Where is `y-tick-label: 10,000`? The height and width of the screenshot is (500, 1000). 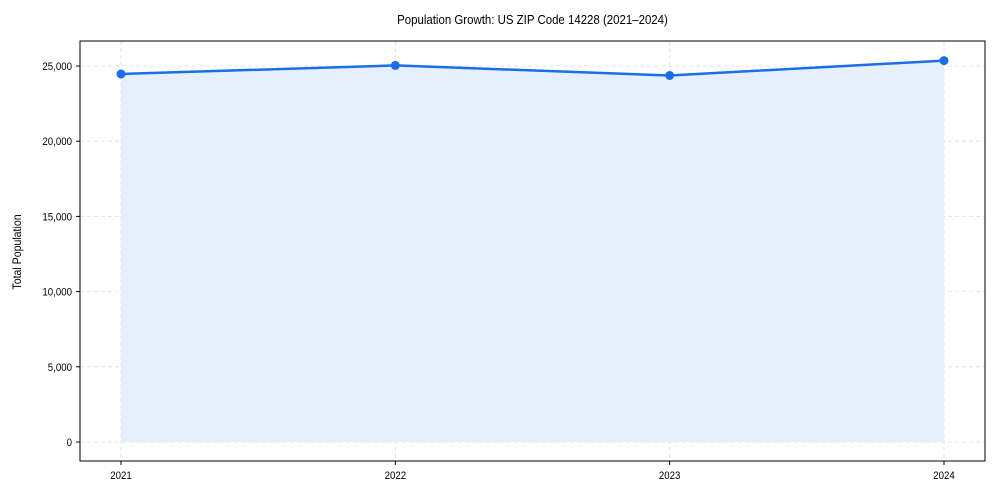
y-tick-label: 10,000 is located at coordinates (57, 293).